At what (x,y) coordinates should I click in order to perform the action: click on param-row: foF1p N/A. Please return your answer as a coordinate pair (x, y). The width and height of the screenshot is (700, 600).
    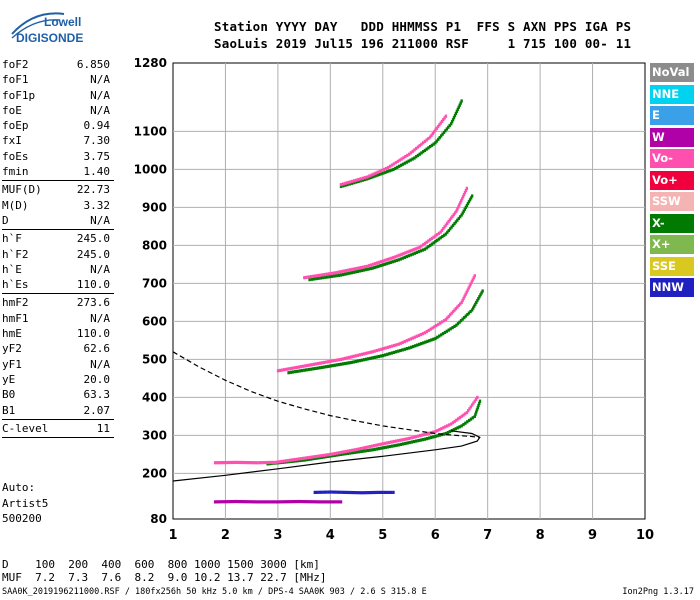
    Looking at the image, I should click on (58, 95).